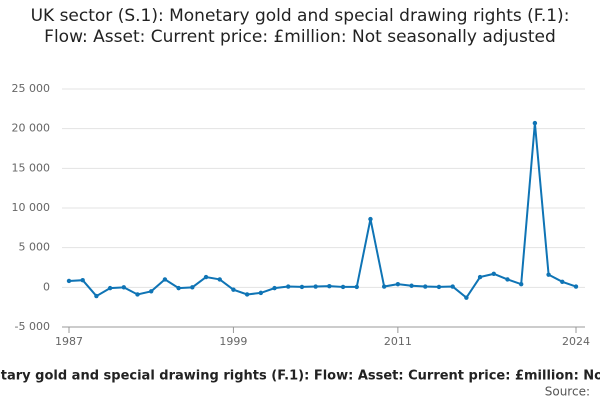  I want to click on x-tick-label: 1999, so click(233, 341).